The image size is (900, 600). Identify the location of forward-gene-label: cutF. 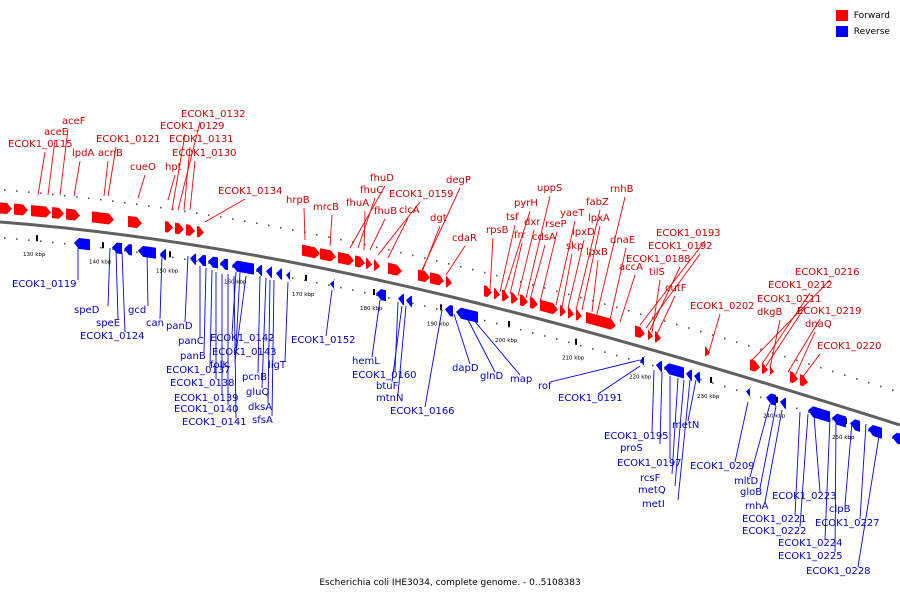
(676, 288).